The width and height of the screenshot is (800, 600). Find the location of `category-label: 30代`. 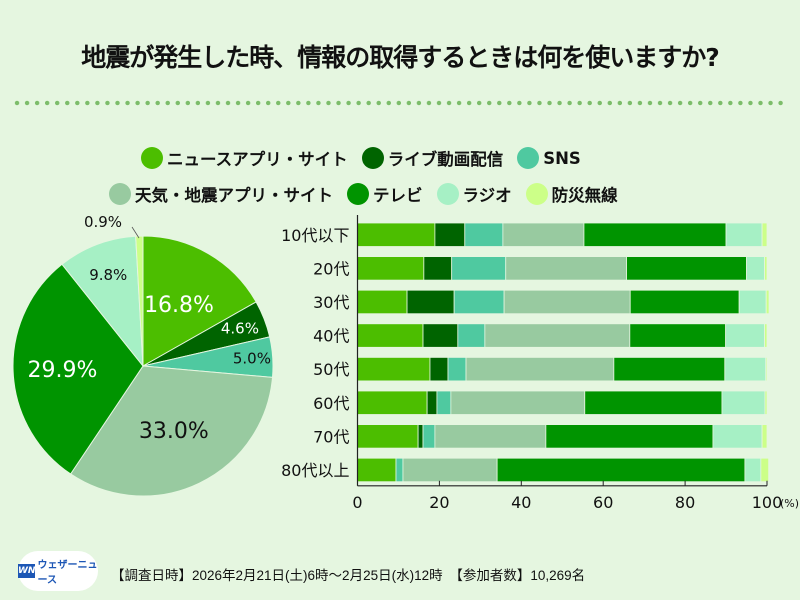

category-label: 30代 is located at coordinates (331, 302).